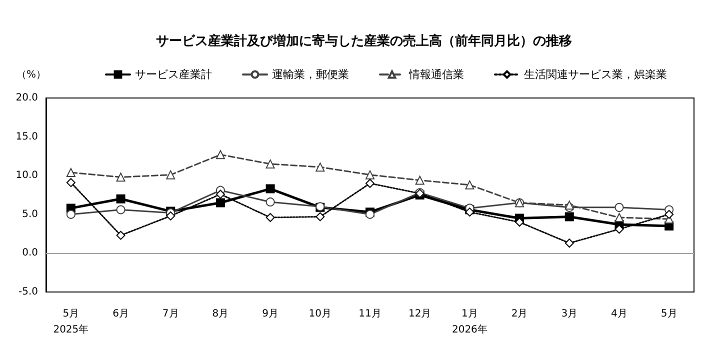 Image resolution: width=728 pixels, height=346 pixels. Describe the element at coordinates (30, 253) in the screenshot. I see `y-tick-label: 0.0` at that location.